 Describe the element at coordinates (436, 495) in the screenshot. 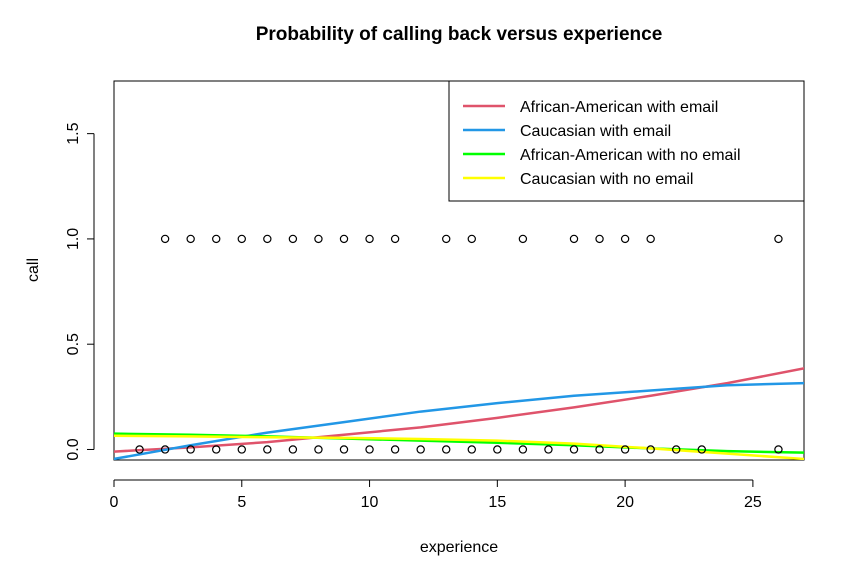

I see `x-axis: 0 5 10 15 20 25` at that location.